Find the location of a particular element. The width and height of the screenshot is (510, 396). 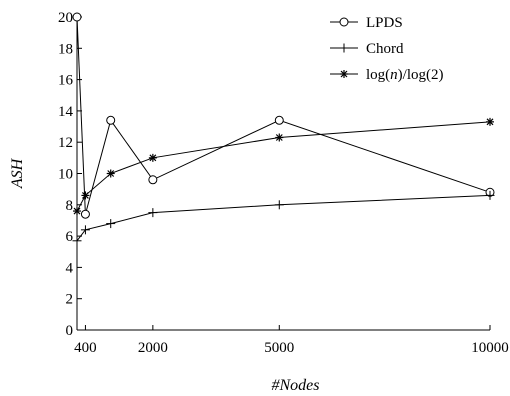

legend-item: LPDS is located at coordinates (366, 23).